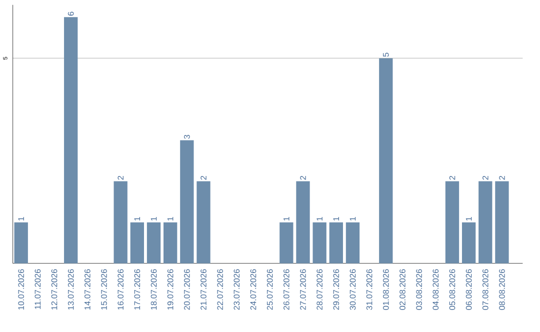 The height and width of the screenshot is (332, 540). Describe the element at coordinates (153, 289) in the screenshot. I see `x-tick-label: 18.07.2026` at that location.